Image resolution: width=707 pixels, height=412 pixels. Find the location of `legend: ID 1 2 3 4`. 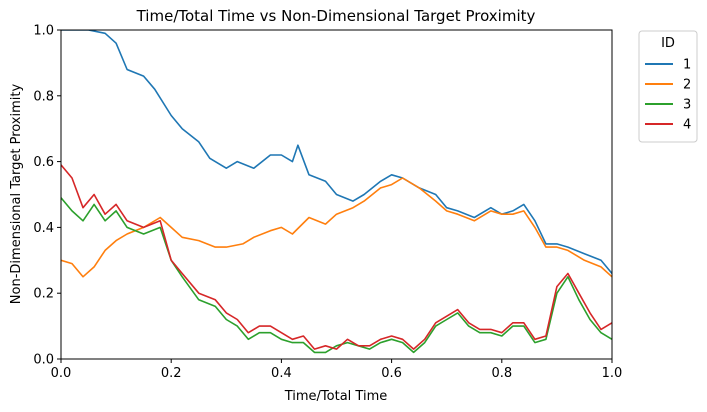

legend: ID 1 2 3 4 is located at coordinates (668, 86).